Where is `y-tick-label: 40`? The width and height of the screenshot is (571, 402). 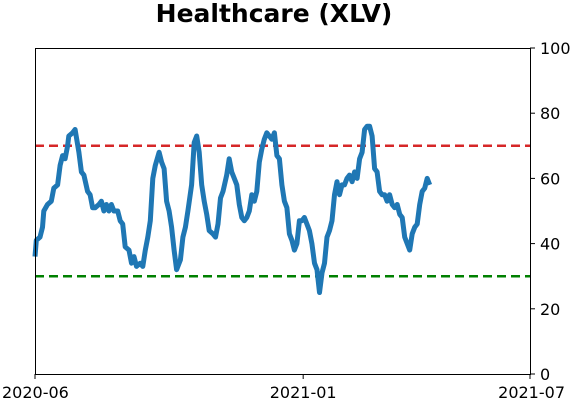 y-tick-label: 40 is located at coordinates (550, 244).